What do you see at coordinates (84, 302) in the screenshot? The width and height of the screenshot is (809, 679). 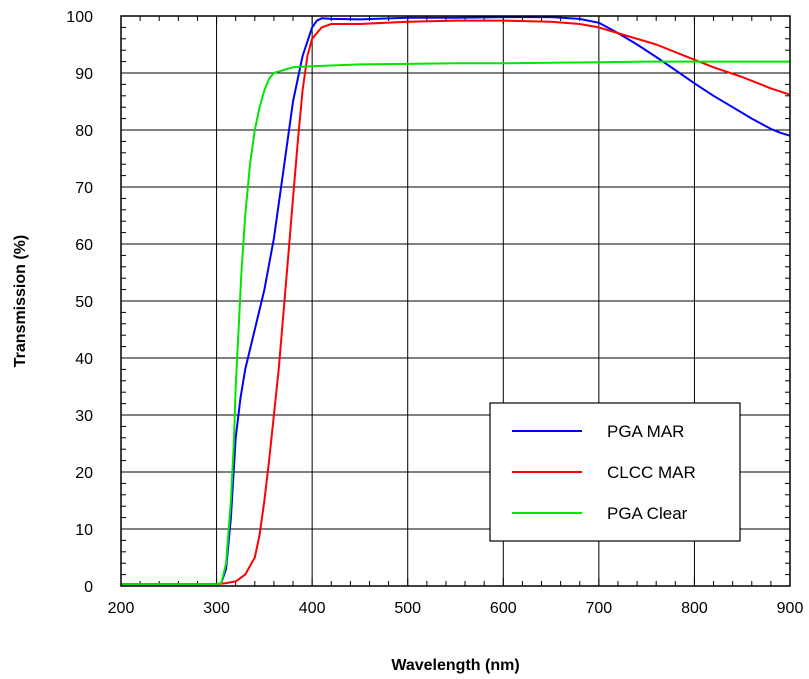 I see `y-tick-label: 50` at bounding box center [84, 302].